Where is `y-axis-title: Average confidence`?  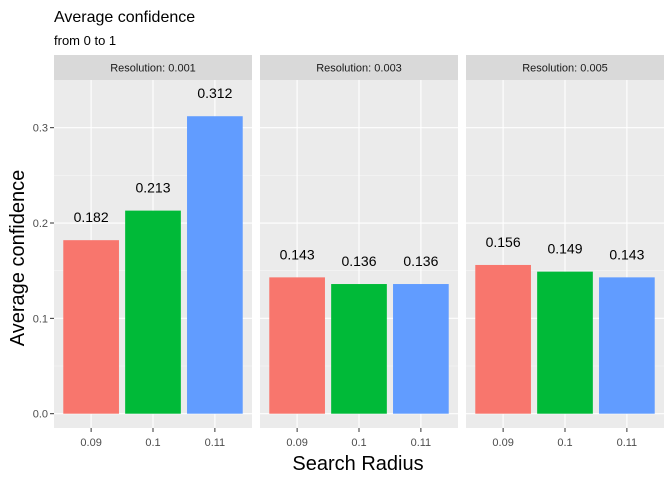 y-axis-title: Average confidence is located at coordinates (18, 258).